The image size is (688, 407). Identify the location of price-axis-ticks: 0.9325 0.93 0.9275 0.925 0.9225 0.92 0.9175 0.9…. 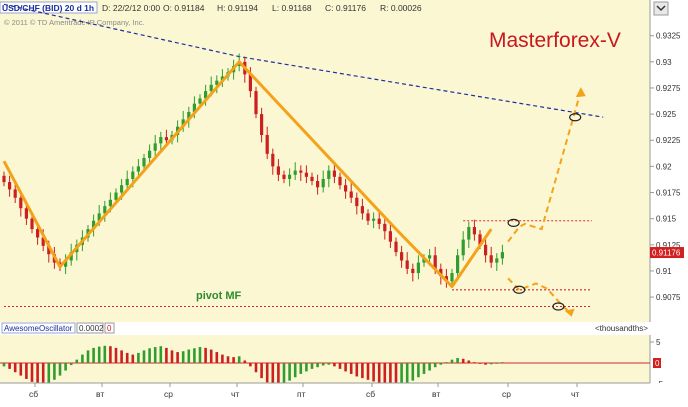
(665, 167).